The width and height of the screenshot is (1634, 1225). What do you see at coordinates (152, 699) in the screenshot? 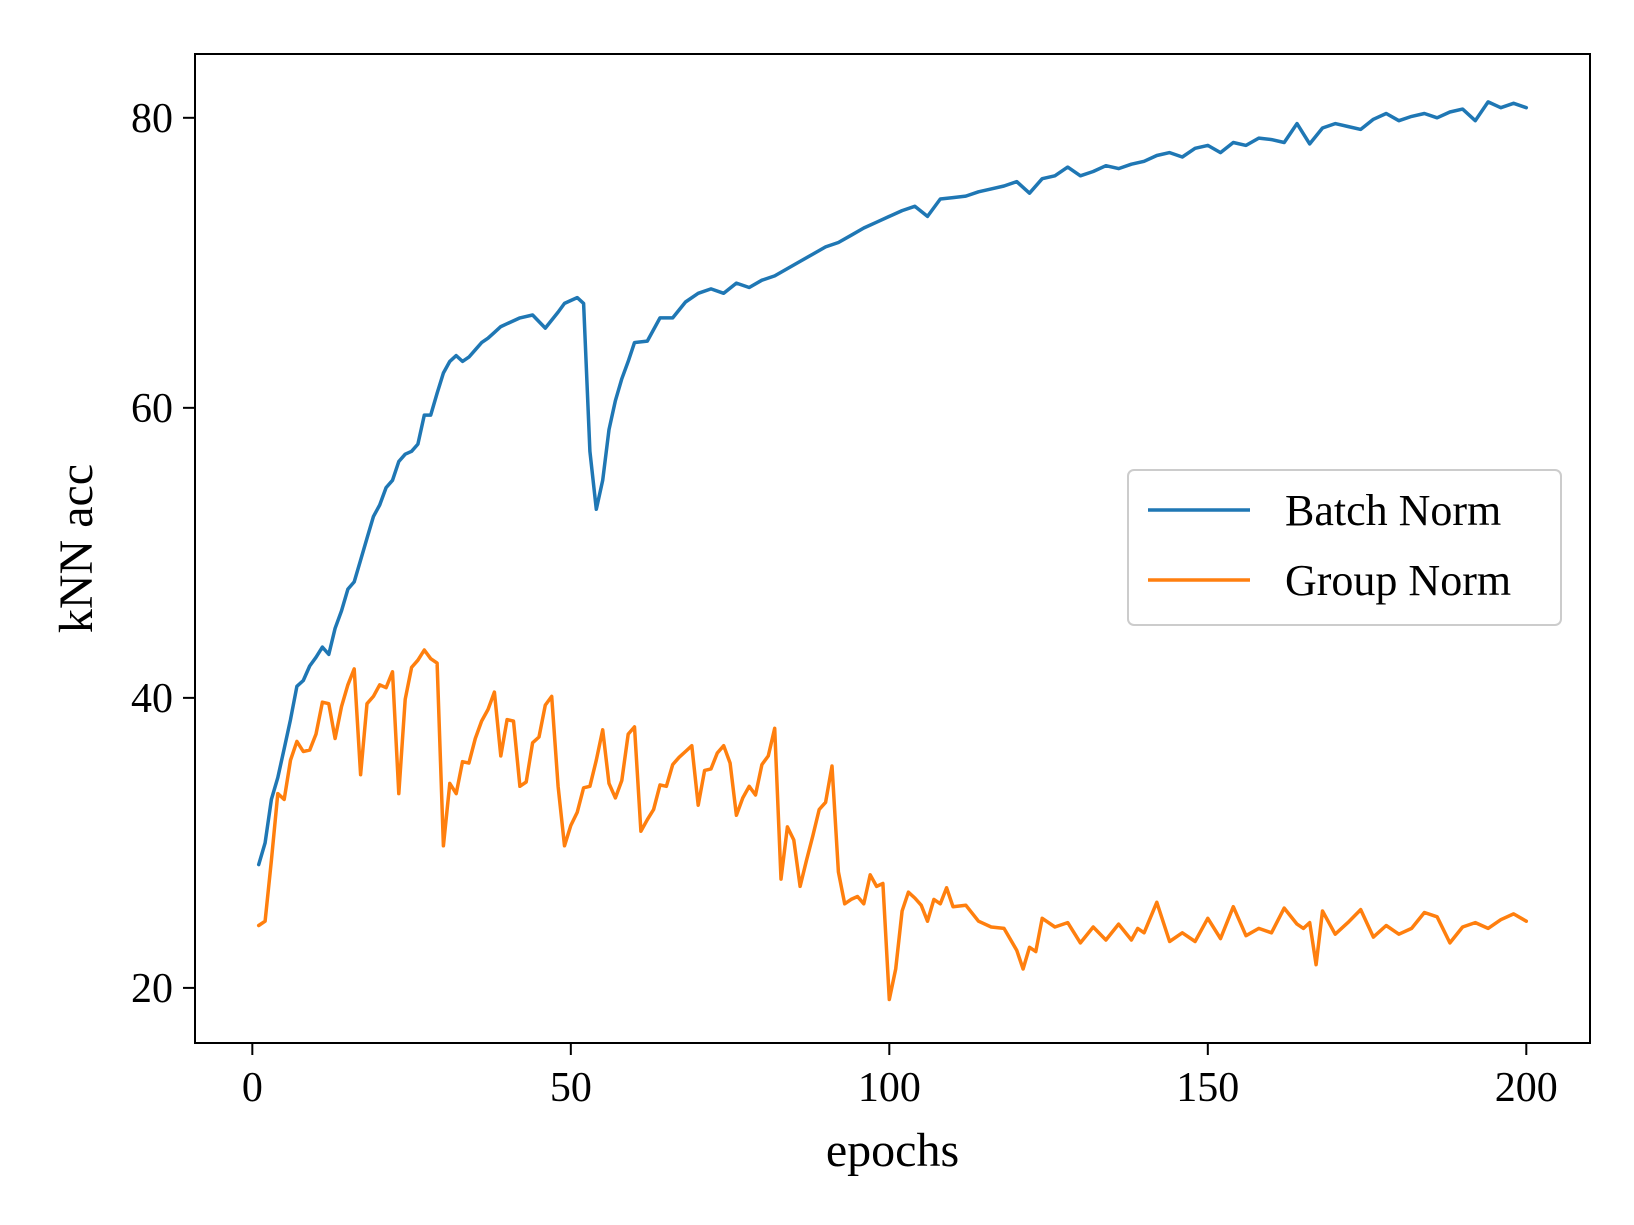
I see `y-tick-label: 40` at bounding box center [152, 699].